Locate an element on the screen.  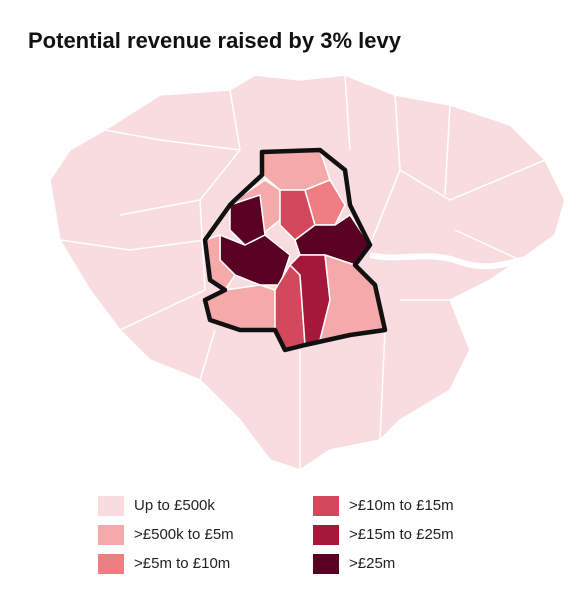
legend-label: >£25m is located at coordinates (372, 563).